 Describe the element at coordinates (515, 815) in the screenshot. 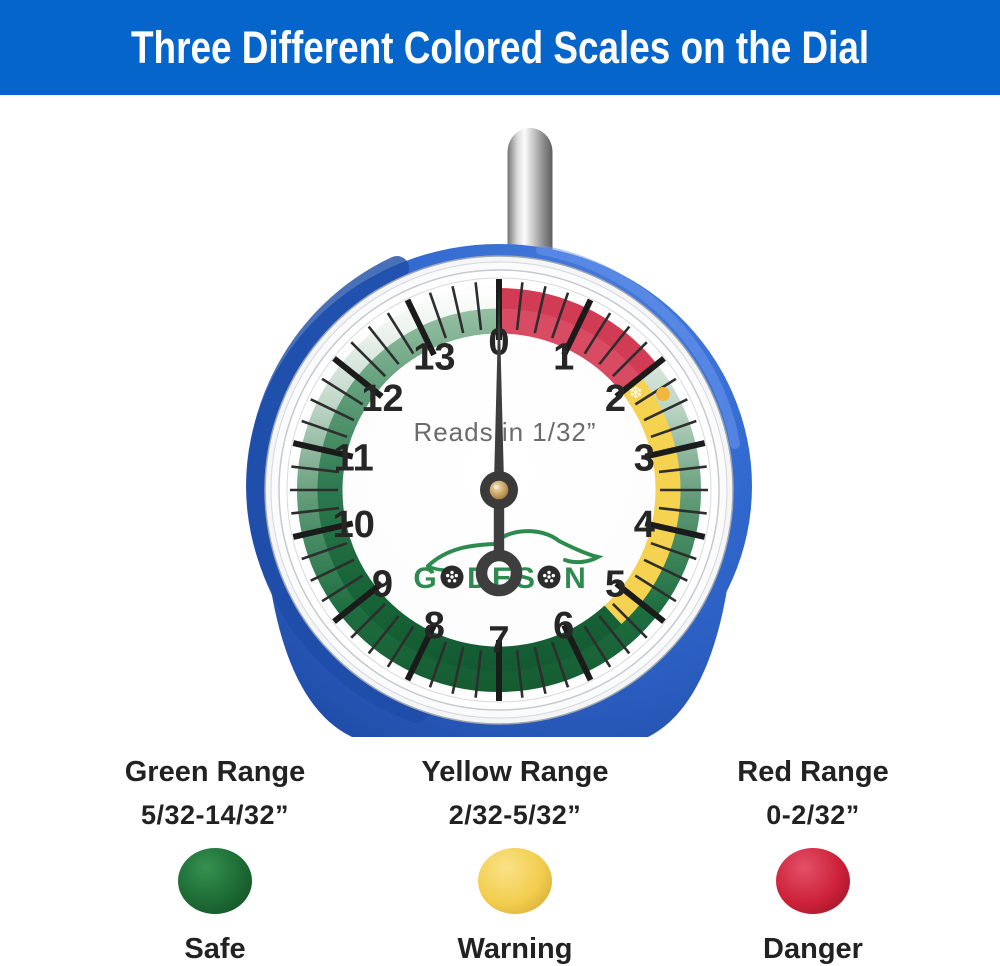

I see `legend-range: 2/32-5/32”` at that location.